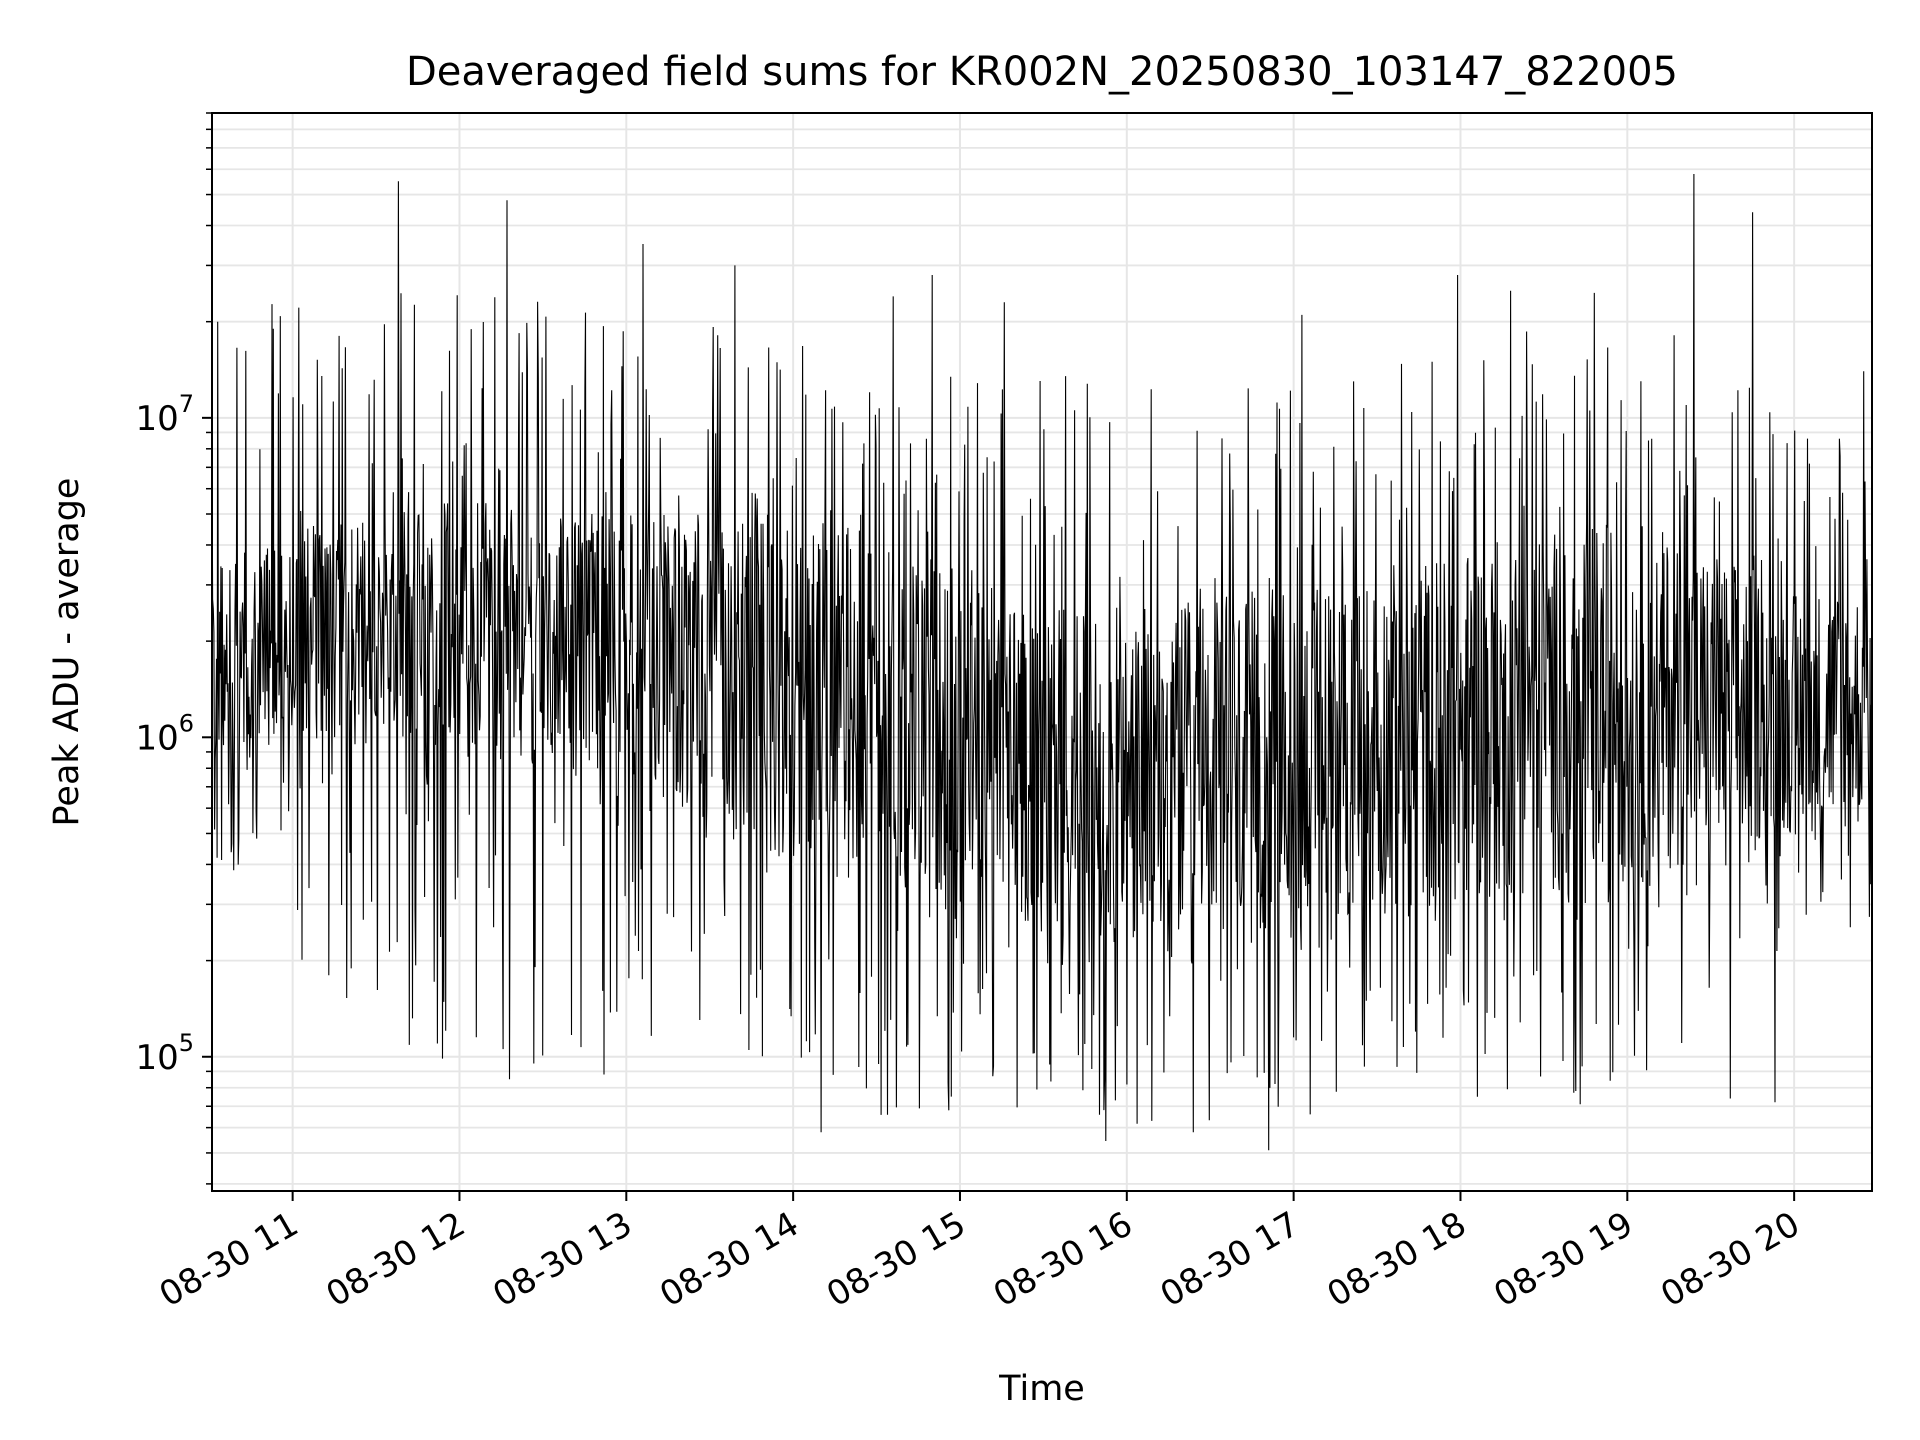 This screenshot has width=1920, height=1440. I want to click on y-tick-exponent: 7, so click(186, 404).